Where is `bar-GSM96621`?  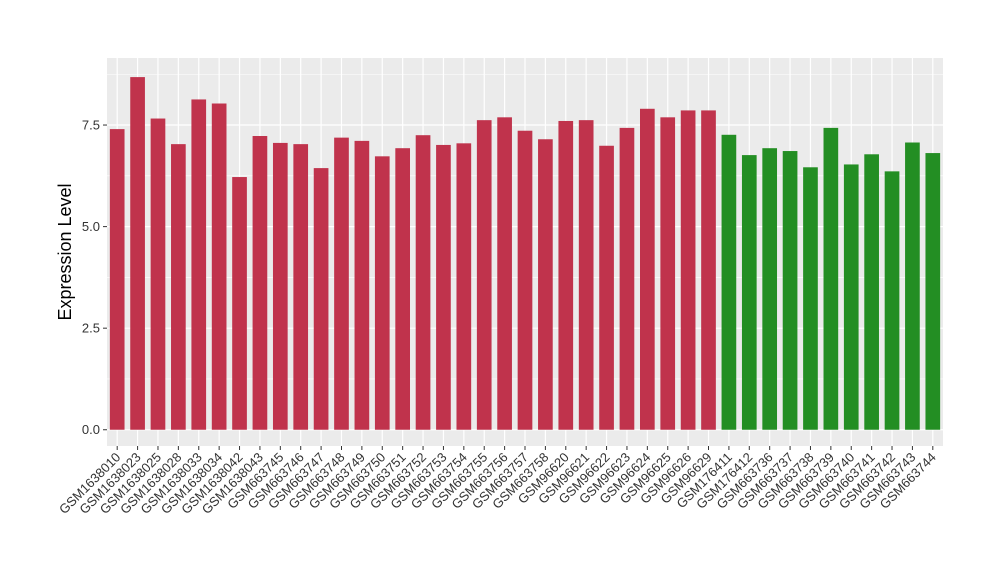 bar-GSM96621 is located at coordinates (586, 275).